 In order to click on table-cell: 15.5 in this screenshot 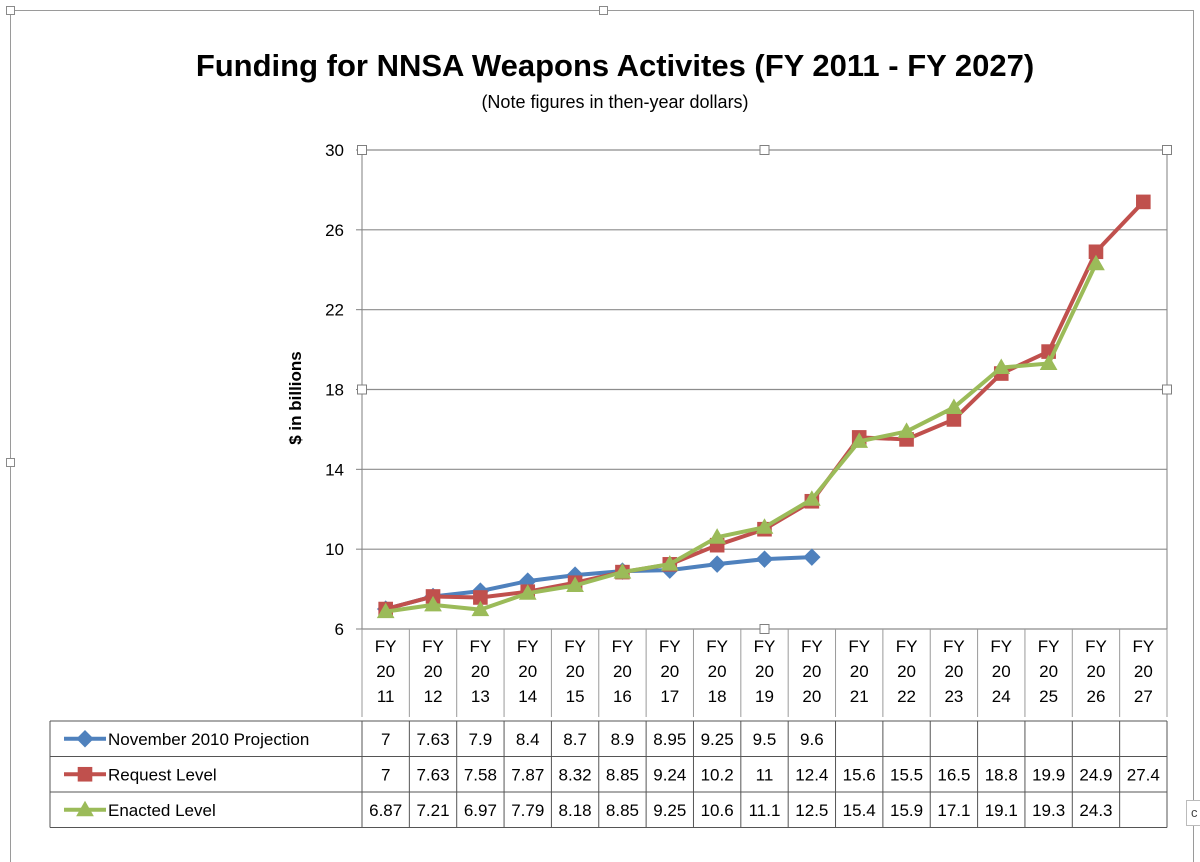, I will do `click(906, 774)`.